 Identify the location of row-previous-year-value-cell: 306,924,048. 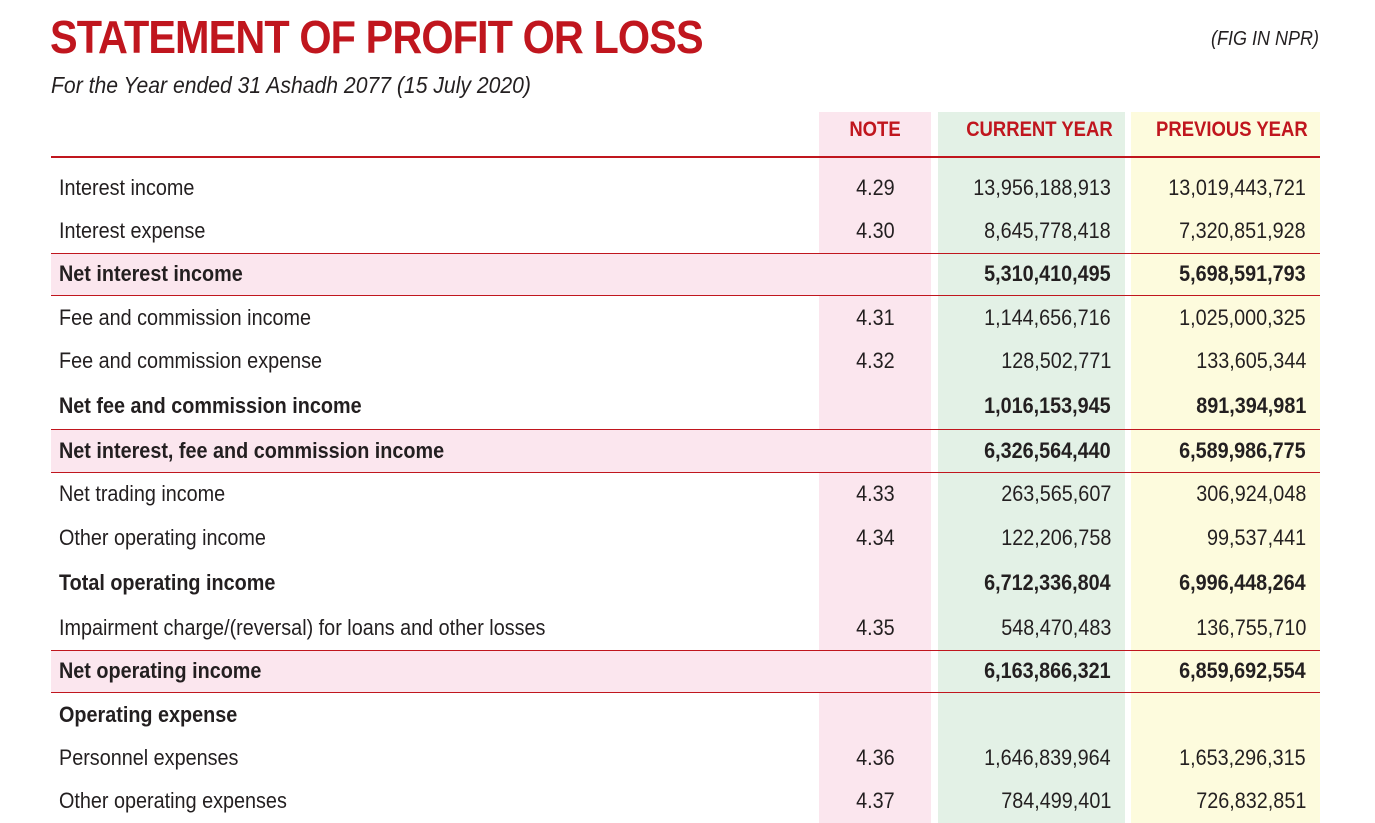
(1225, 494).